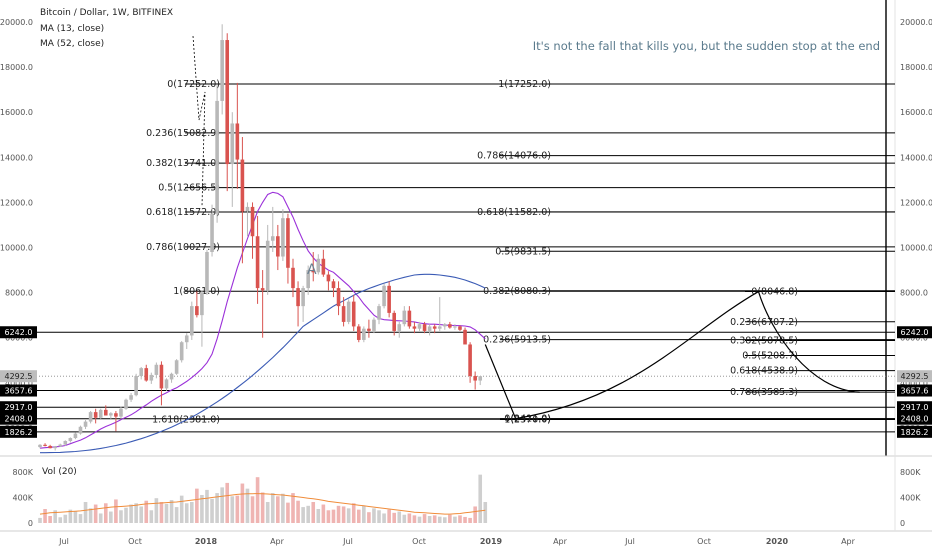 The image size is (932, 550). What do you see at coordinates (808, 342) in the screenshot?
I see `projection-decline-curve` at bounding box center [808, 342].